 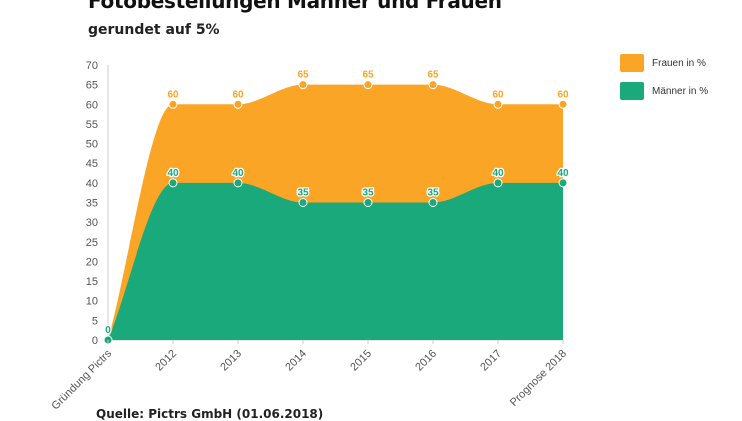 I want to click on y-tick-label: 25, so click(x=92, y=243).